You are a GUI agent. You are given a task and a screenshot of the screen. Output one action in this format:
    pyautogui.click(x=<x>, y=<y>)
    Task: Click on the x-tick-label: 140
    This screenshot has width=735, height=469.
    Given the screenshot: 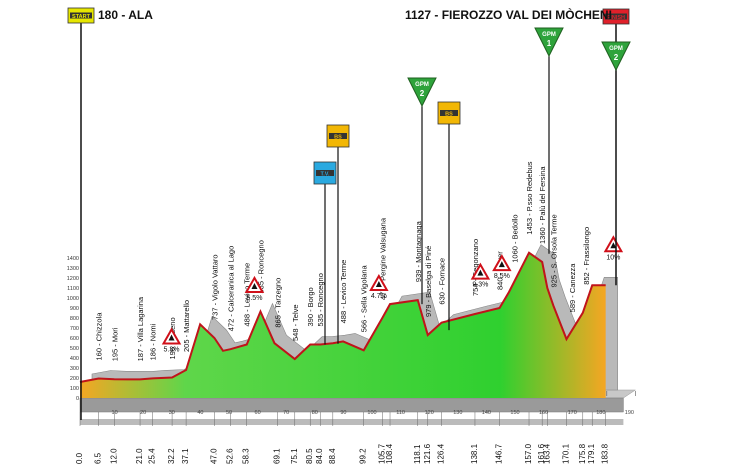 What is the action you would take?
    pyautogui.click(x=486, y=413)
    